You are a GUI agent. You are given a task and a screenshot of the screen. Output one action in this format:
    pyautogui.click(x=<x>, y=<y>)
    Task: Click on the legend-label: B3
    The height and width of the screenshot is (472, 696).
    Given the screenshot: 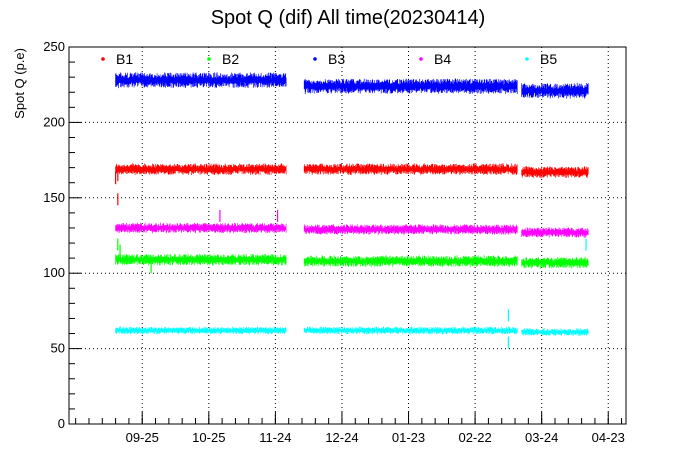 What is the action you would take?
    pyautogui.click(x=336, y=59)
    